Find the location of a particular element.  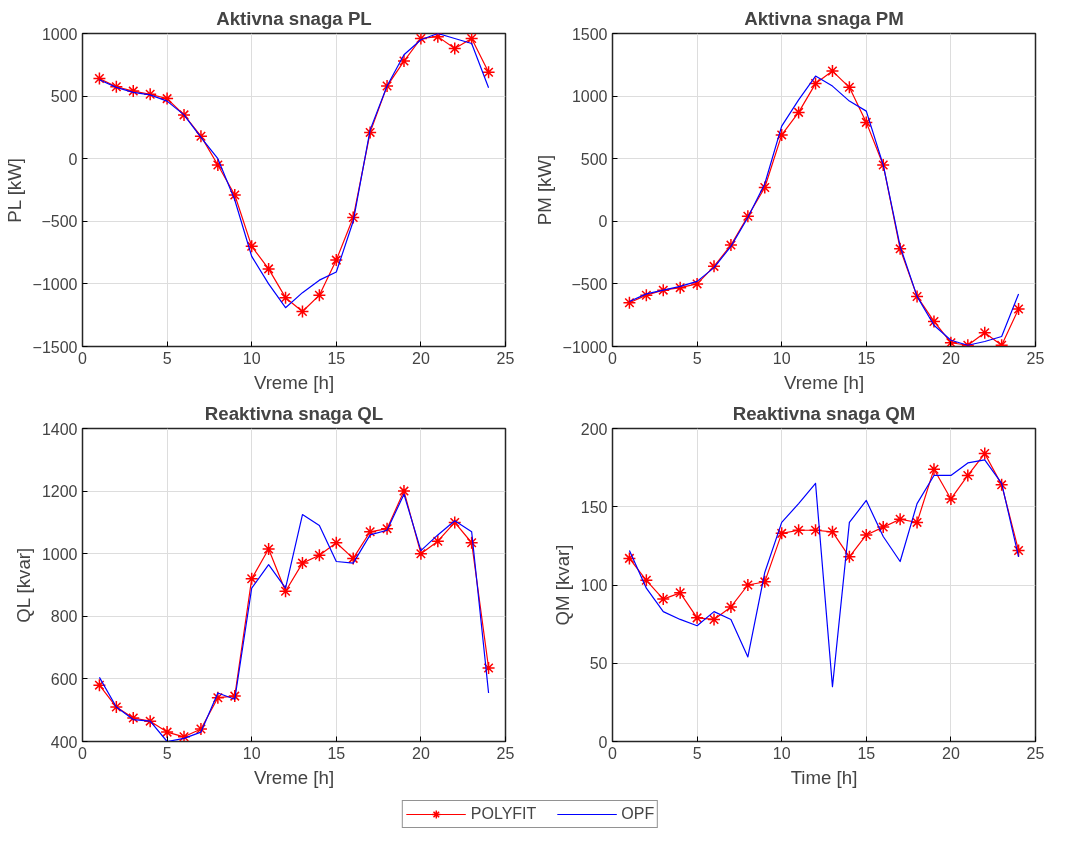

y-tick-label: 200 is located at coordinates (594, 429).